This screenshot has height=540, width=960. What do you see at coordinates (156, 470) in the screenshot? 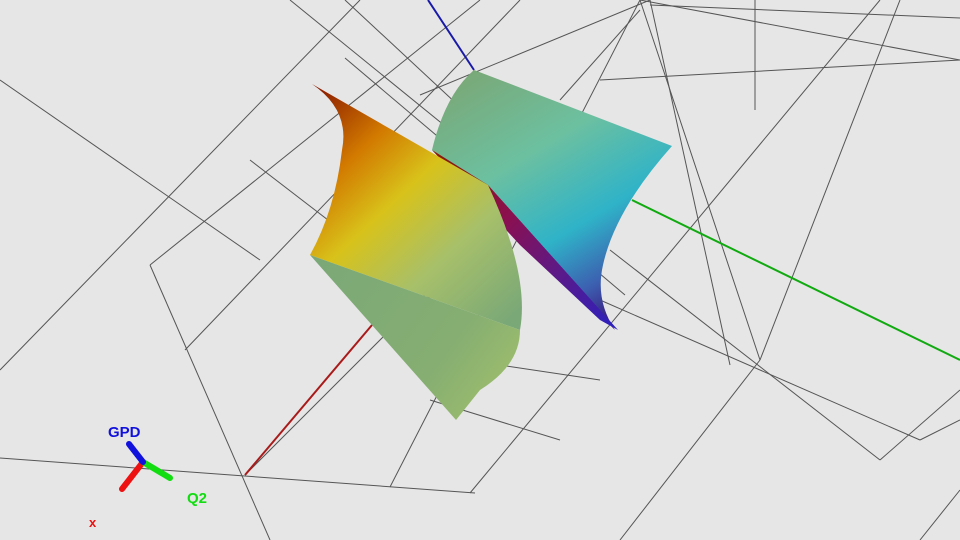
I see `orientation-q2-axis` at bounding box center [156, 470].